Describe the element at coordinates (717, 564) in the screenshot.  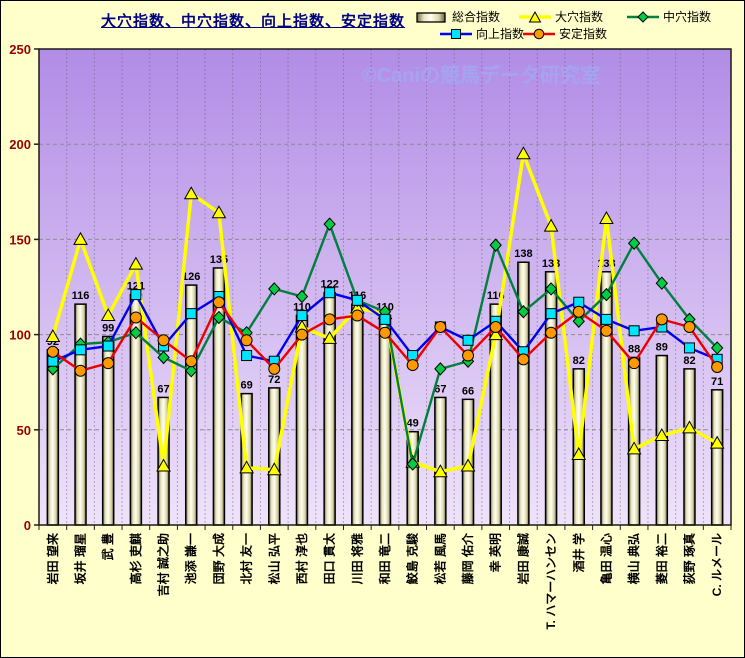
I see `x-category-label: C. ルメール` at that location.